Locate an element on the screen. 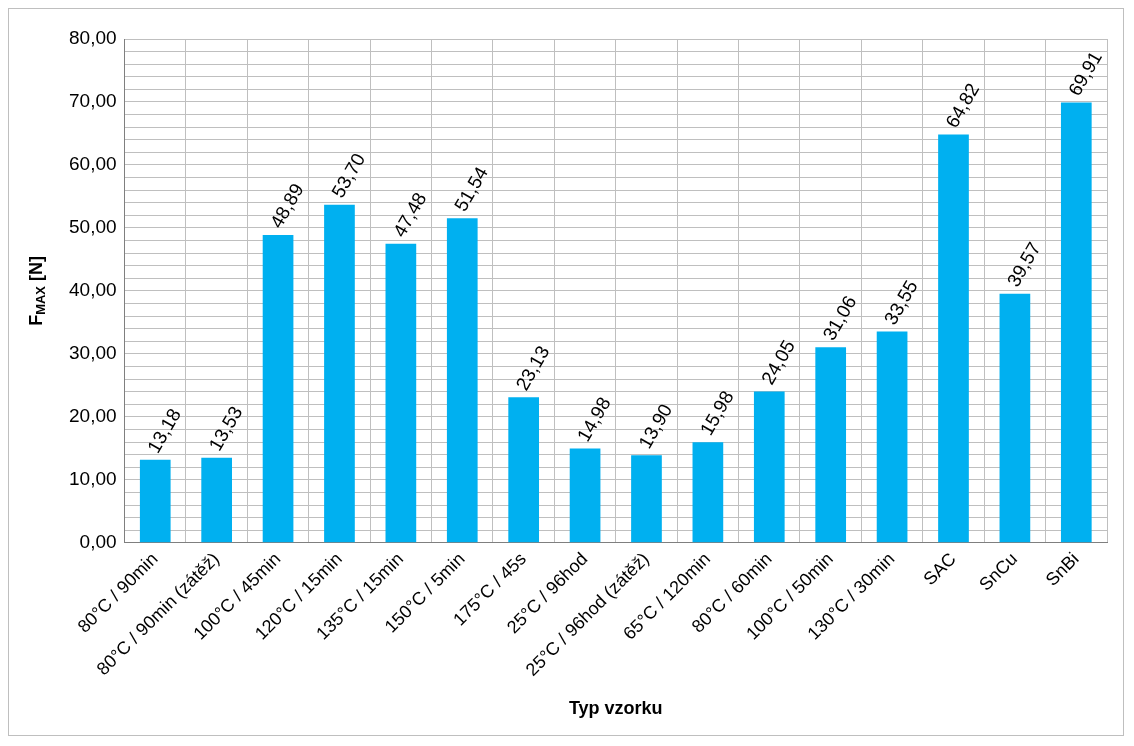  y-tick-label: 10,00 is located at coordinates (93, 479).